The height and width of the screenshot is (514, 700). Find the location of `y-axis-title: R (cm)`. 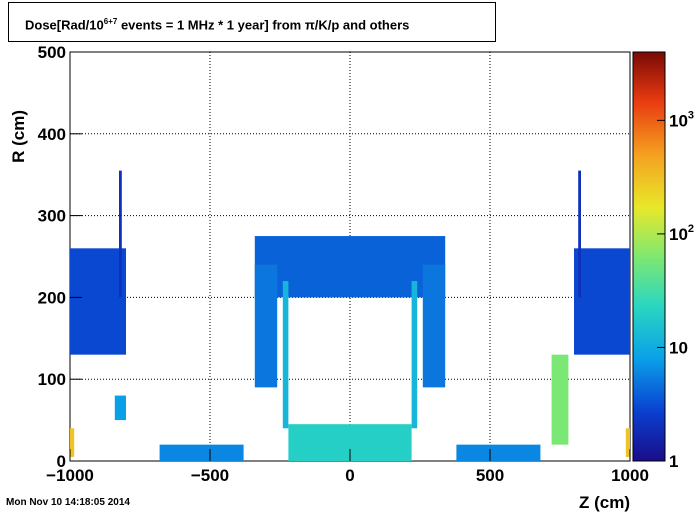

y-axis-title: R (cm) is located at coordinates (18, 136).